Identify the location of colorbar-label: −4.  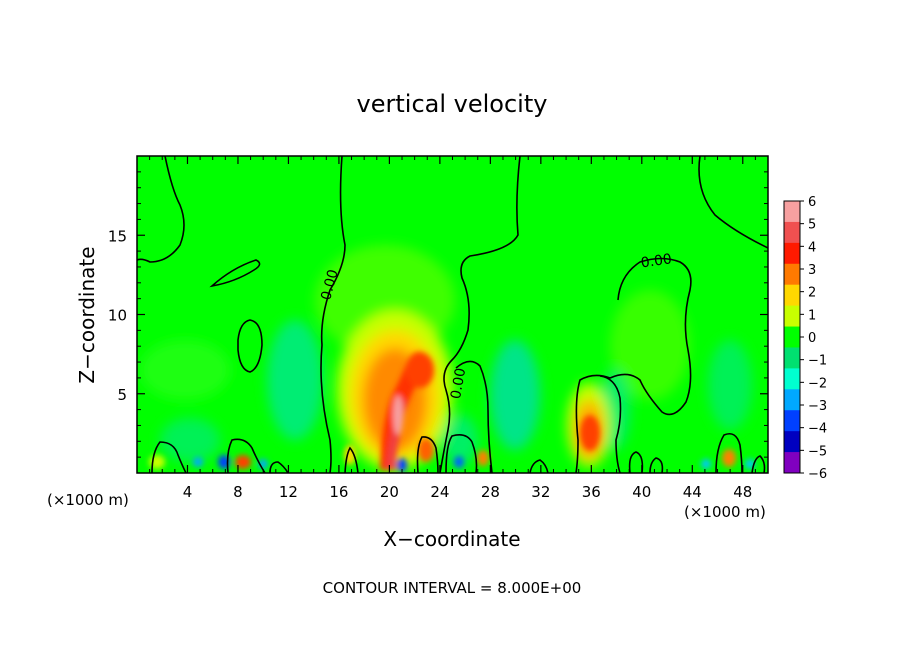
(817, 429).